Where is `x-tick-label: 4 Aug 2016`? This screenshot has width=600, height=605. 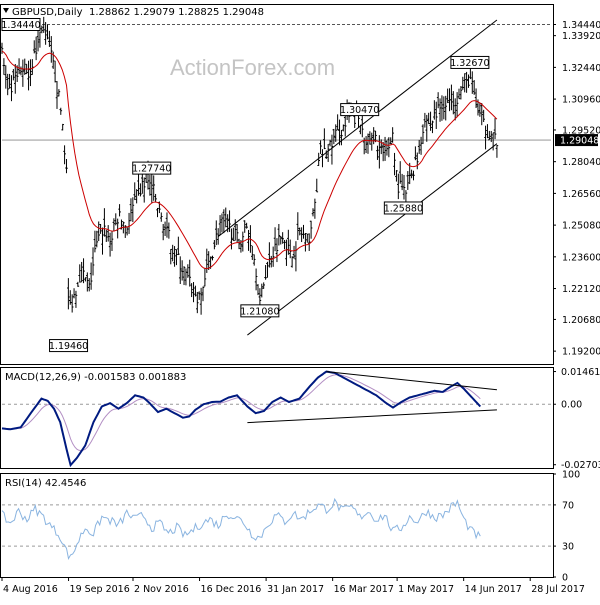 x-tick-label: 4 Aug 2016 is located at coordinates (30, 589).